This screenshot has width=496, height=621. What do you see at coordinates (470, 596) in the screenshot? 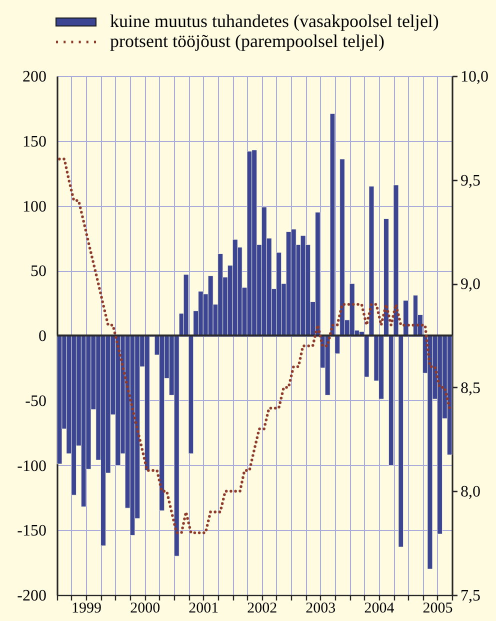
I see `y2-tick-label: 7,5` at bounding box center [470, 596].